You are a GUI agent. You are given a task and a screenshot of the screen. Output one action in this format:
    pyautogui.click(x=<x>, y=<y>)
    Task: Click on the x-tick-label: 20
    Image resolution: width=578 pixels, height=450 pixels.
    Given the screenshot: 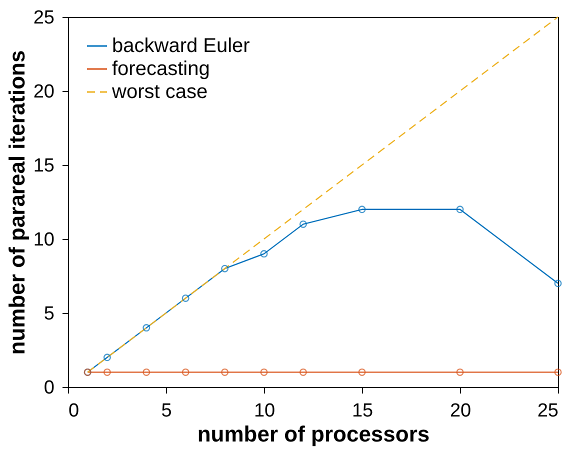 What is the action you would take?
    pyautogui.click(x=461, y=411)
    